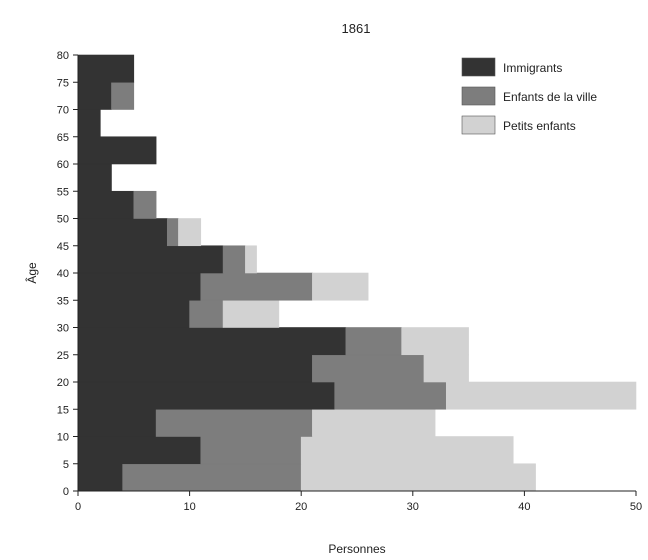  Describe the element at coordinates (636, 507) in the screenshot. I see `x-tick-label: 50` at that location.